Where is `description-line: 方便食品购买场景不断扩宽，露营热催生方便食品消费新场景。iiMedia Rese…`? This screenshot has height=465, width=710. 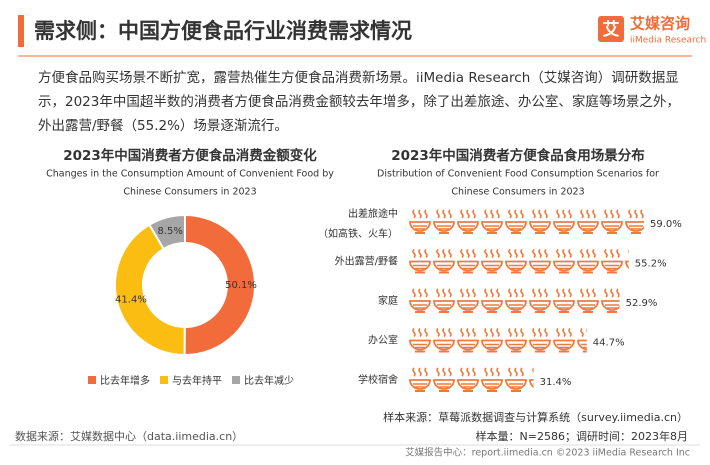 description-line: 方便食品购买场景不断扩宽，露营热催生方便食品消费新场景。iiMedia Rese… is located at coordinates (358, 77).